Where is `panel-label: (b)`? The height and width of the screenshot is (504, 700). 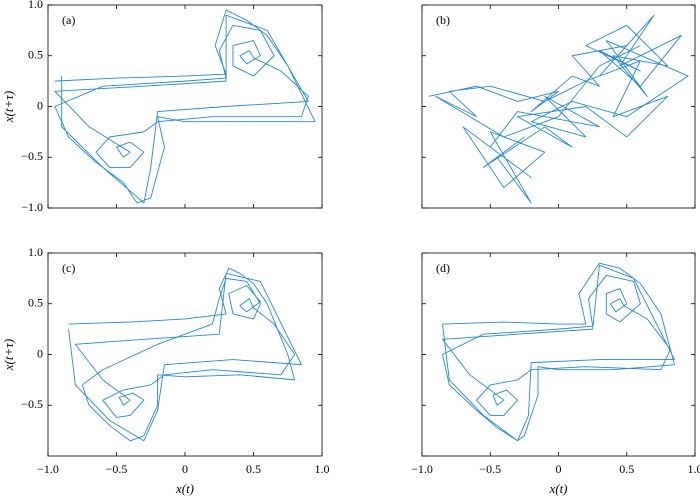
panel-label: (b) is located at coordinates (443, 20).